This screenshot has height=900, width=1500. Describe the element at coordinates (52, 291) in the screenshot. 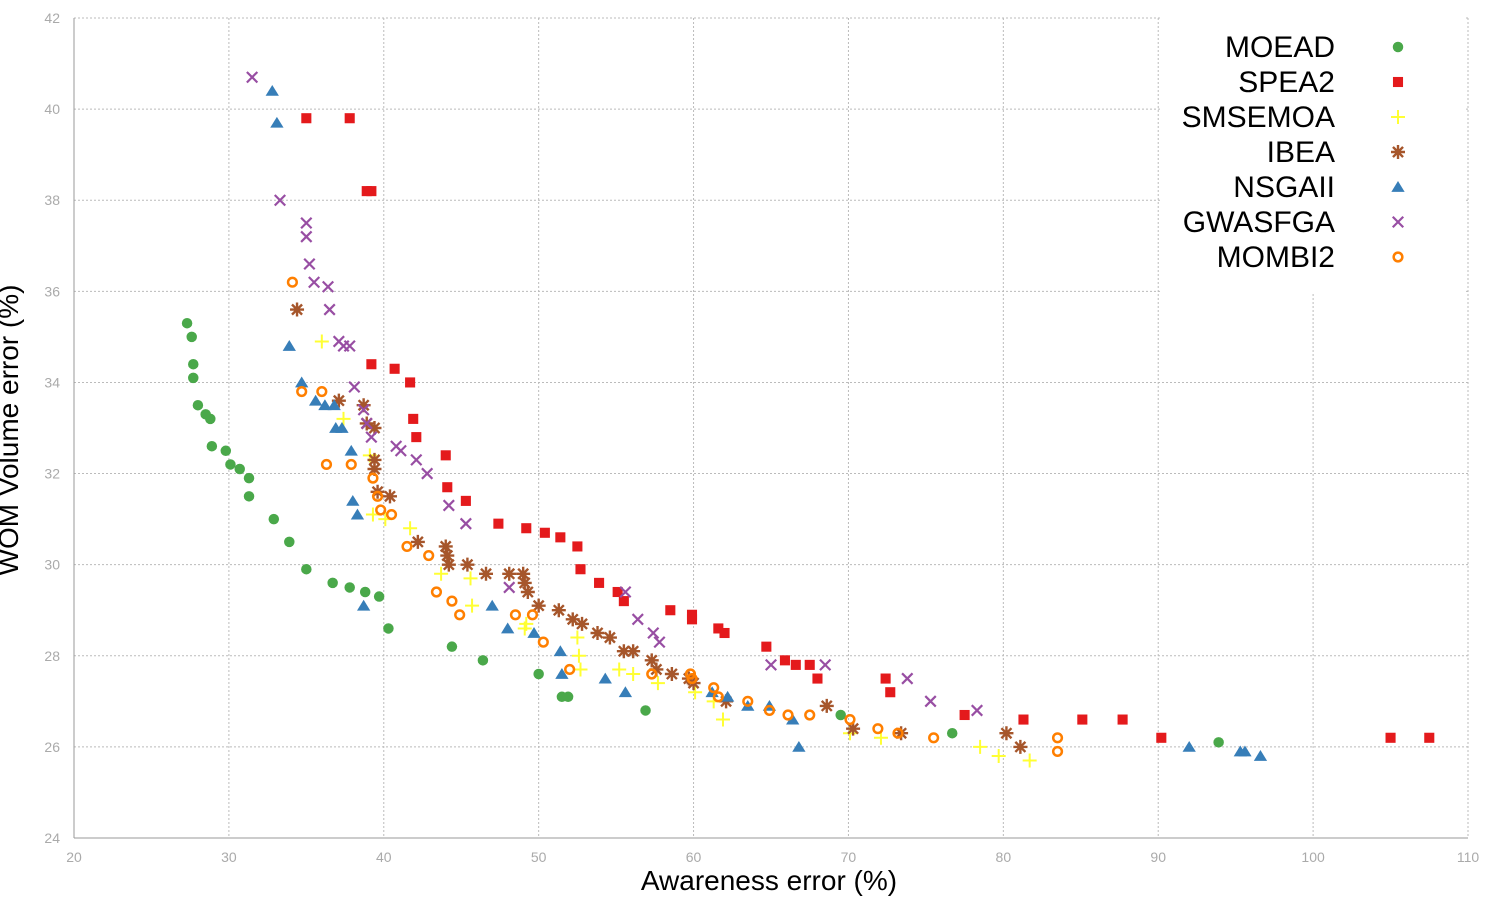

I see `y-tick-label: 36` at that location.